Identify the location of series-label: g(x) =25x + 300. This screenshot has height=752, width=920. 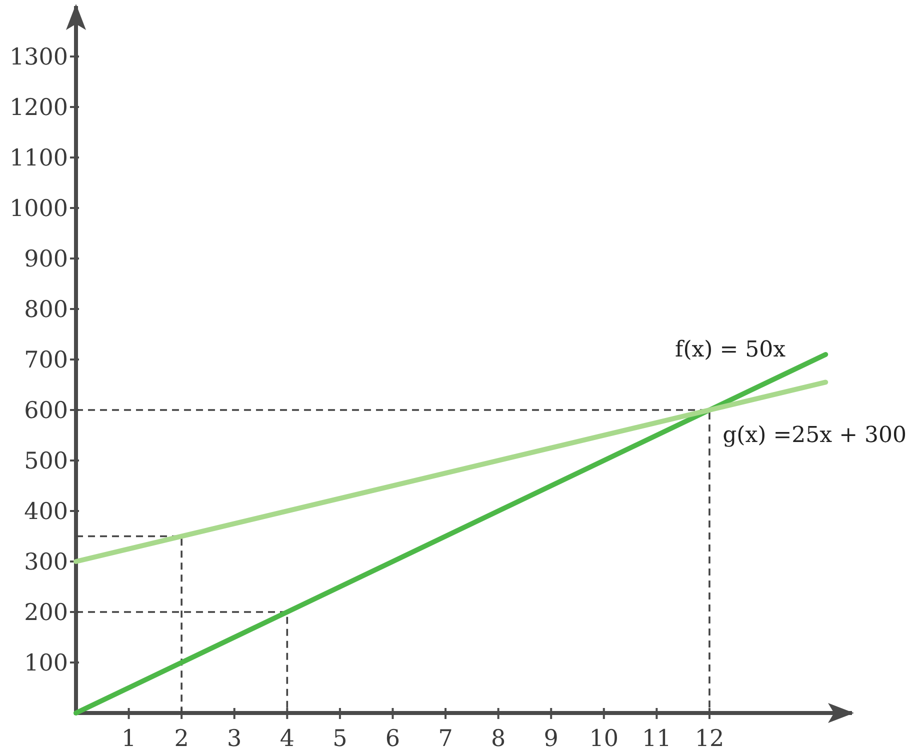
(814, 435).